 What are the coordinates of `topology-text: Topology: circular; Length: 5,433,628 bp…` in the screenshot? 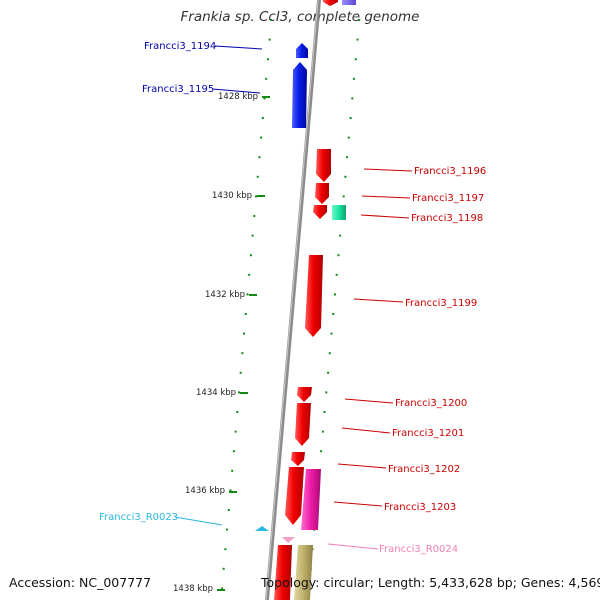 It's located at (430, 582).